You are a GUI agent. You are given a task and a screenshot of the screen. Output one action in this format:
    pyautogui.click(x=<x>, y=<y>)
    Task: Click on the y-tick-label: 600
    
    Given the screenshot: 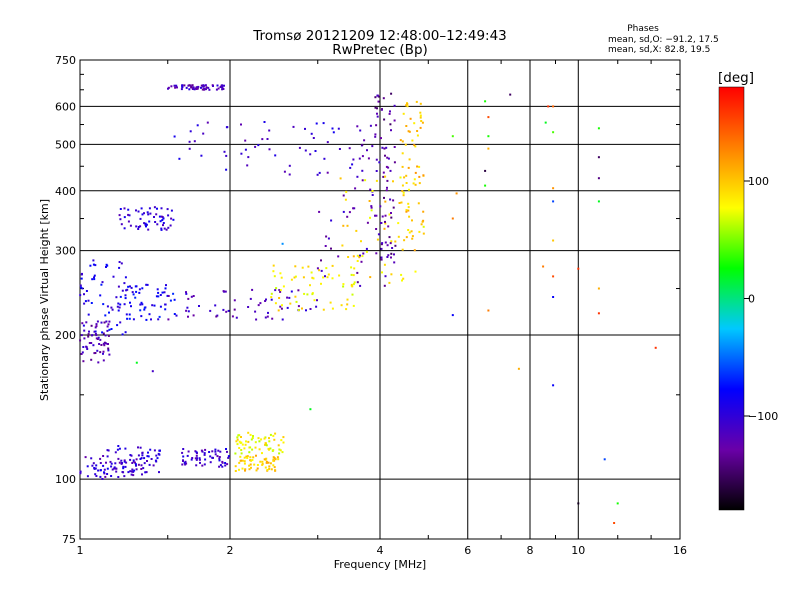 What is the action you would take?
    pyautogui.click(x=65, y=106)
    